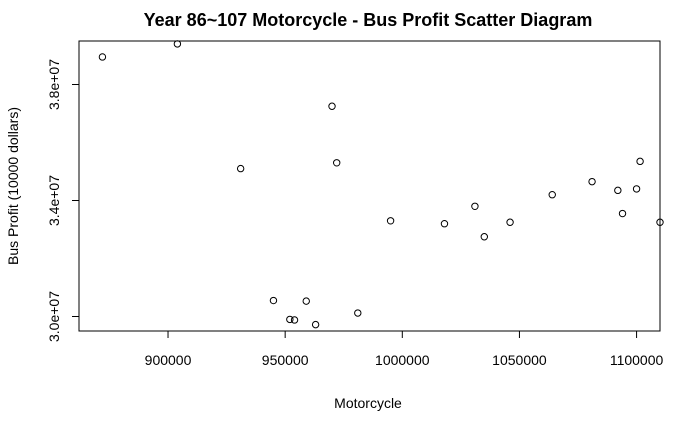  I want to click on y-axis: 3.0e+07 3.4e+07 3.8e+07, so click(62, 200).